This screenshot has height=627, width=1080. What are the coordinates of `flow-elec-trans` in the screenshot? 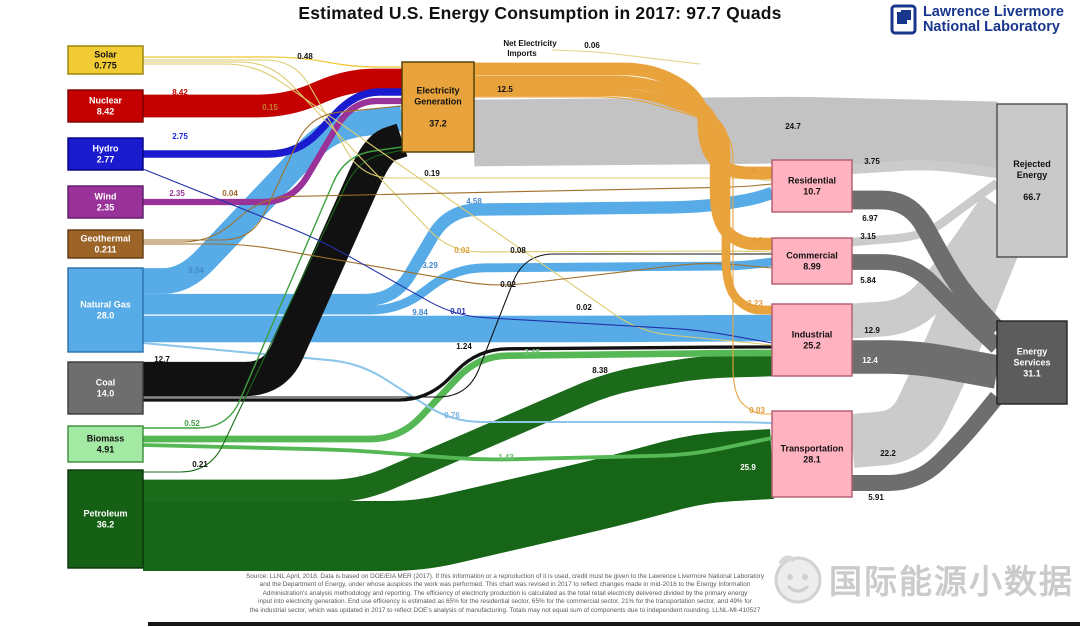 It's located at (623, 255).